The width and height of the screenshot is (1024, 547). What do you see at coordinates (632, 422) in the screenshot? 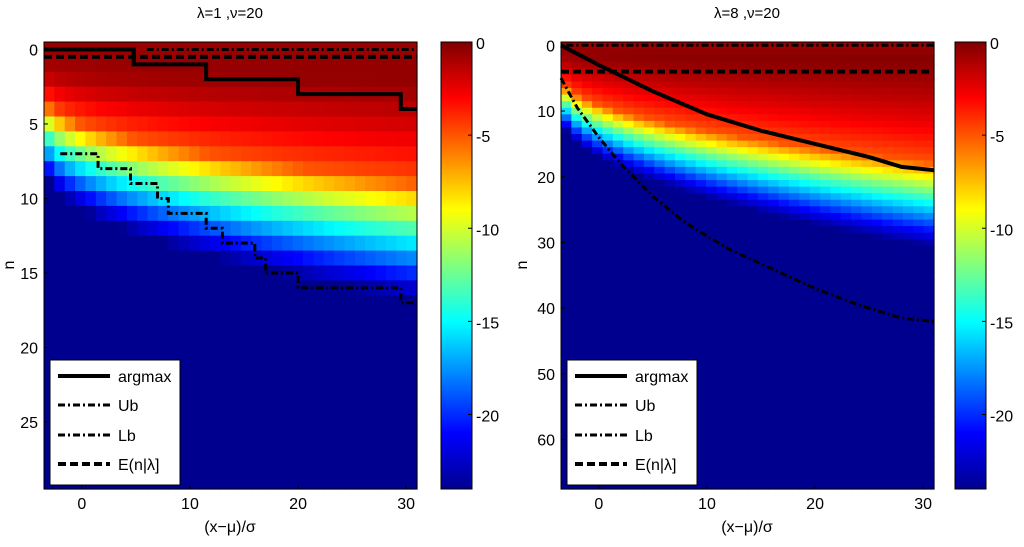
I see `panel-right-legend: argmax Ub Lb E(n|λ]` at bounding box center [632, 422].